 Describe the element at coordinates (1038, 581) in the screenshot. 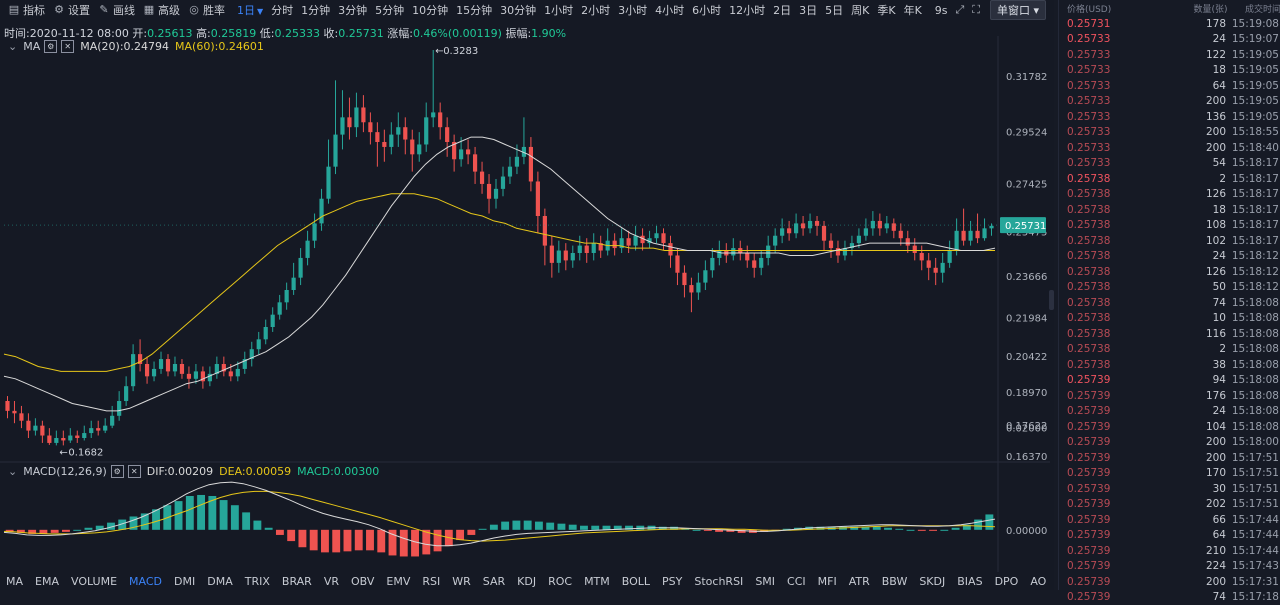

I see `indicator-tab: AO` at that location.